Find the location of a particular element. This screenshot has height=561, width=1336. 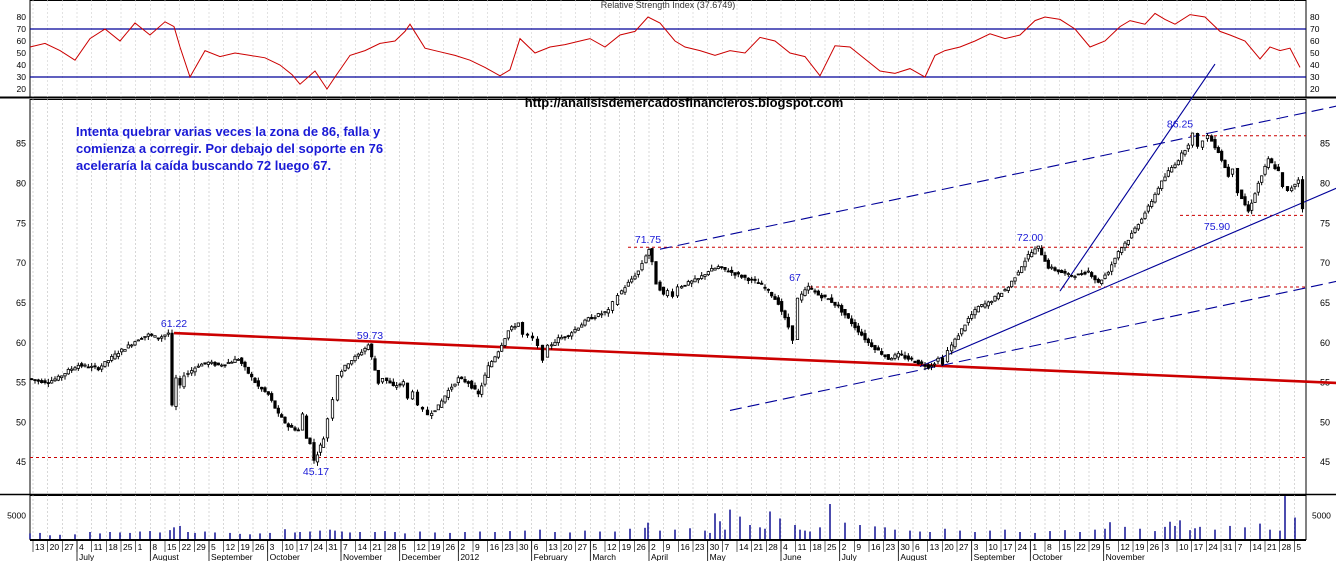

price-tick-right: 75 is located at coordinates (1325, 223).